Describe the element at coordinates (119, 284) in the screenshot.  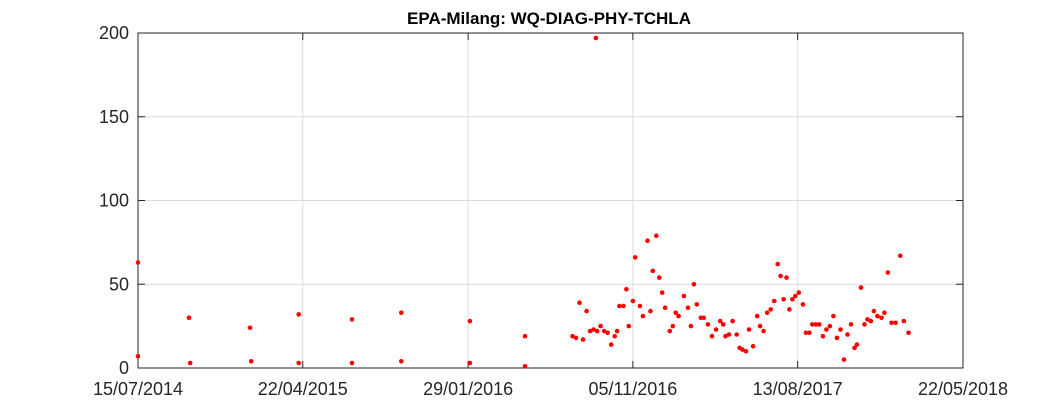
I see `y-tick-label: 50` at that location.